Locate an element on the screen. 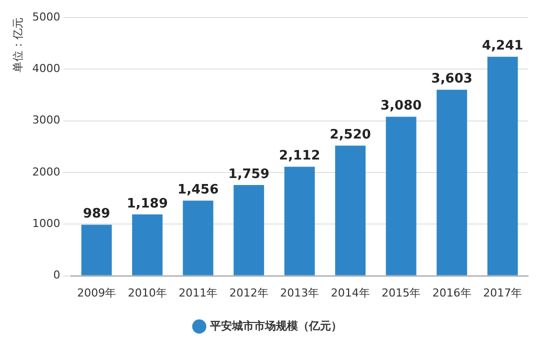 Image resolution: width=544 pixels, height=350 pixels. x-tick-label: 2014年 is located at coordinates (350, 293).